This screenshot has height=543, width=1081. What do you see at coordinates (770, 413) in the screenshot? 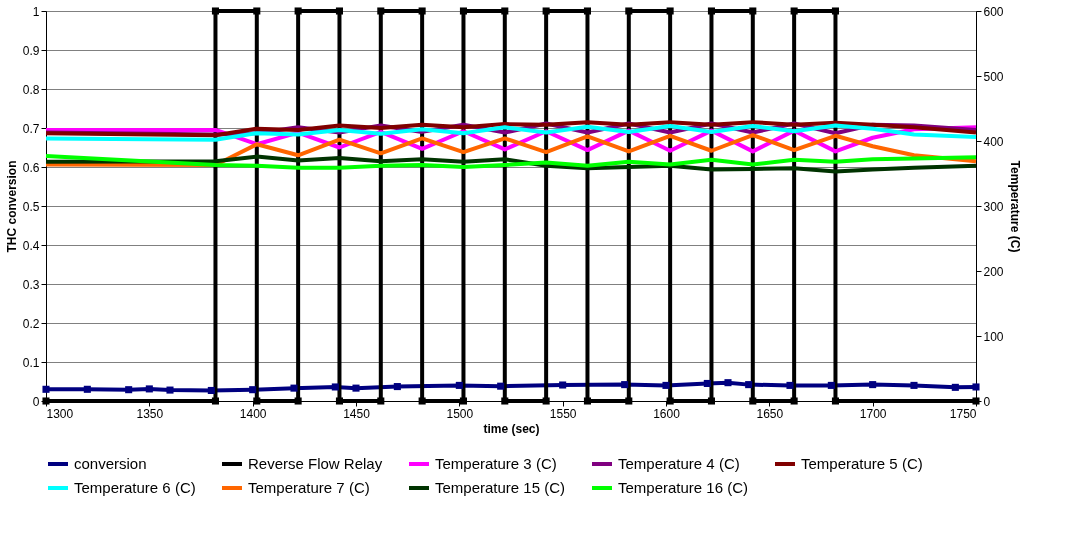
I see `x-tick-label: 1650` at bounding box center [770, 413].